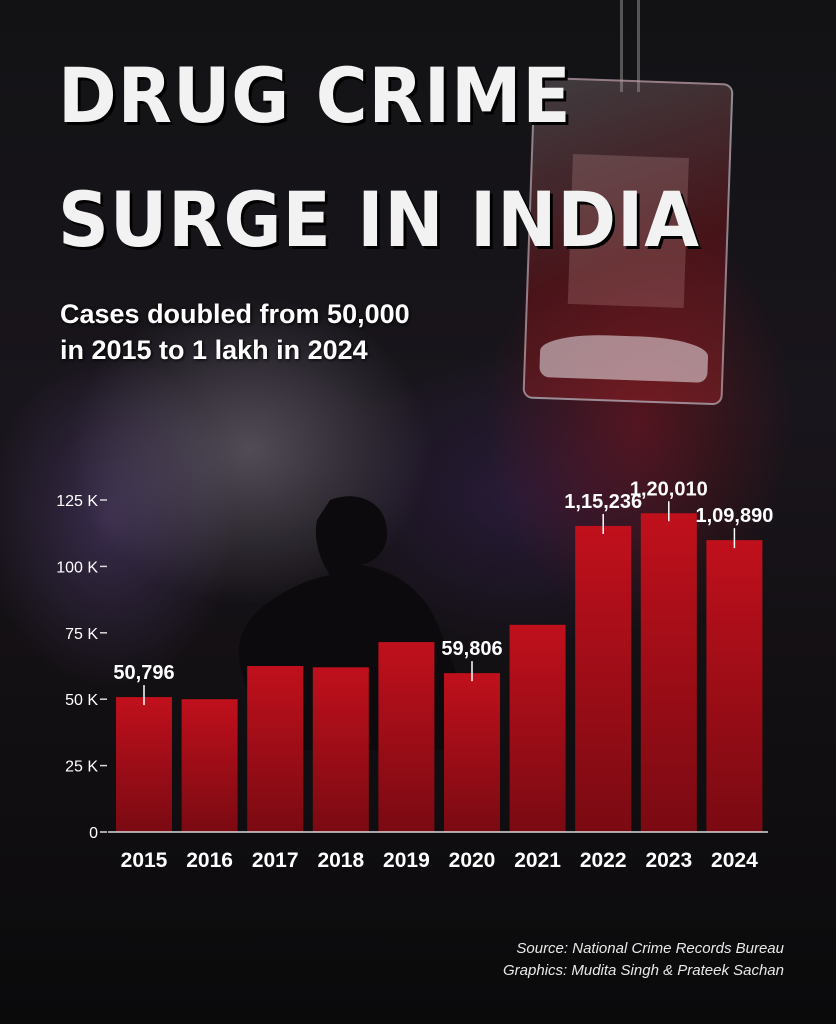 Image resolution: width=836 pixels, height=1024 pixels. I want to click on bar-2019, so click(406, 737).